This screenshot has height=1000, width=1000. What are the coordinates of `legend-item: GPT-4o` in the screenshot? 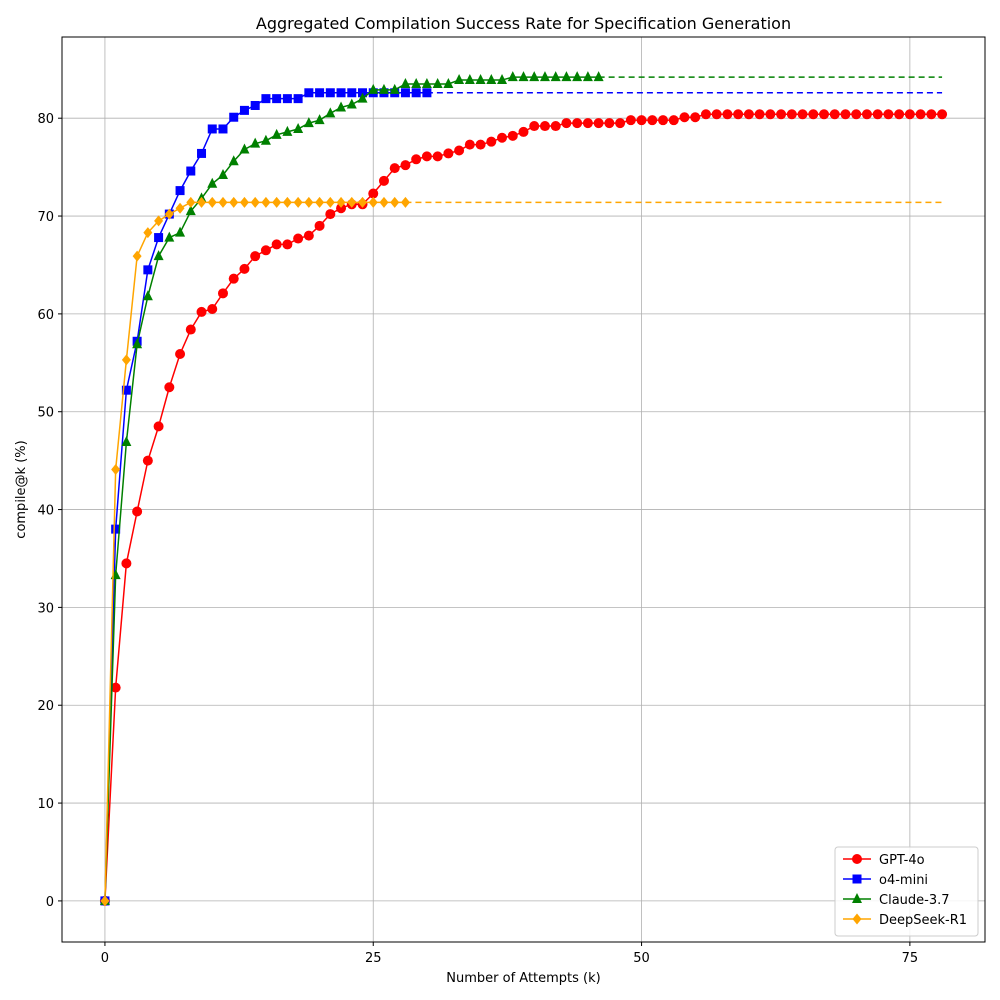 It's located at (884, 860).